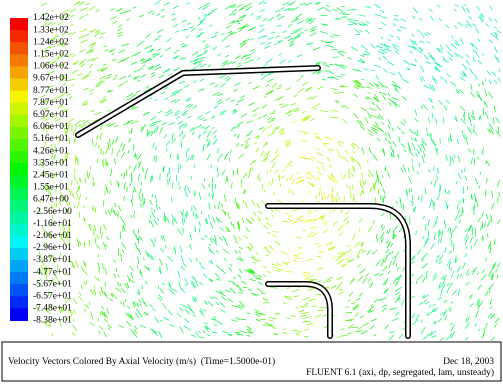 Image resolution: width=503 pixels, height=388 pixels. Describe the element at coordinates (51, 18) in the screenshot. I see `colorbar-label: 1.42e+02` at that location.